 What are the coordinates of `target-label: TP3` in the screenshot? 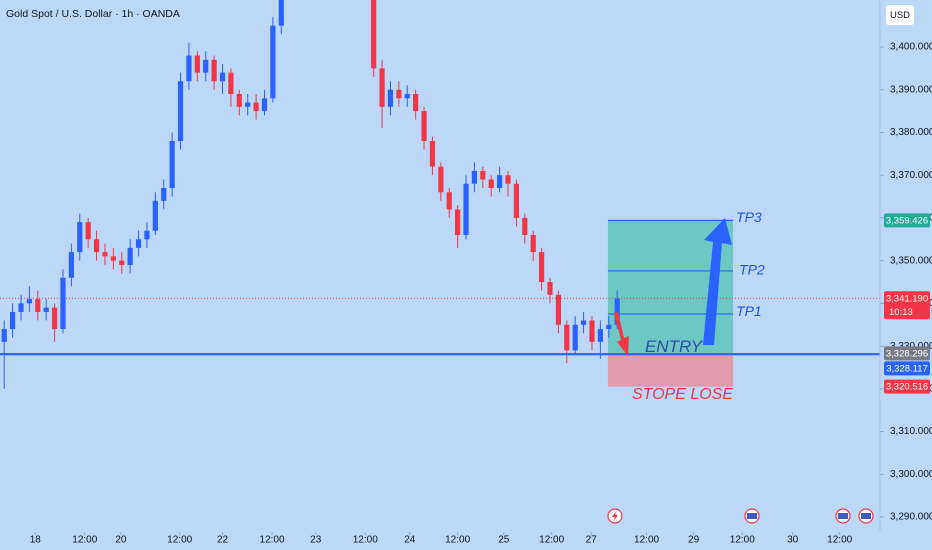 It's located at (749, 217).